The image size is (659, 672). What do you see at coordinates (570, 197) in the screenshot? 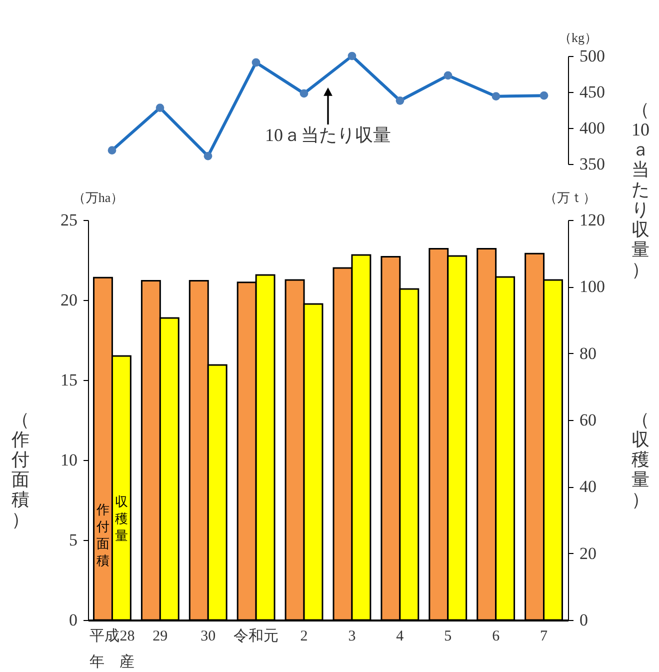
I see `text: （万ｔ）` at bounding box center [570, 197].